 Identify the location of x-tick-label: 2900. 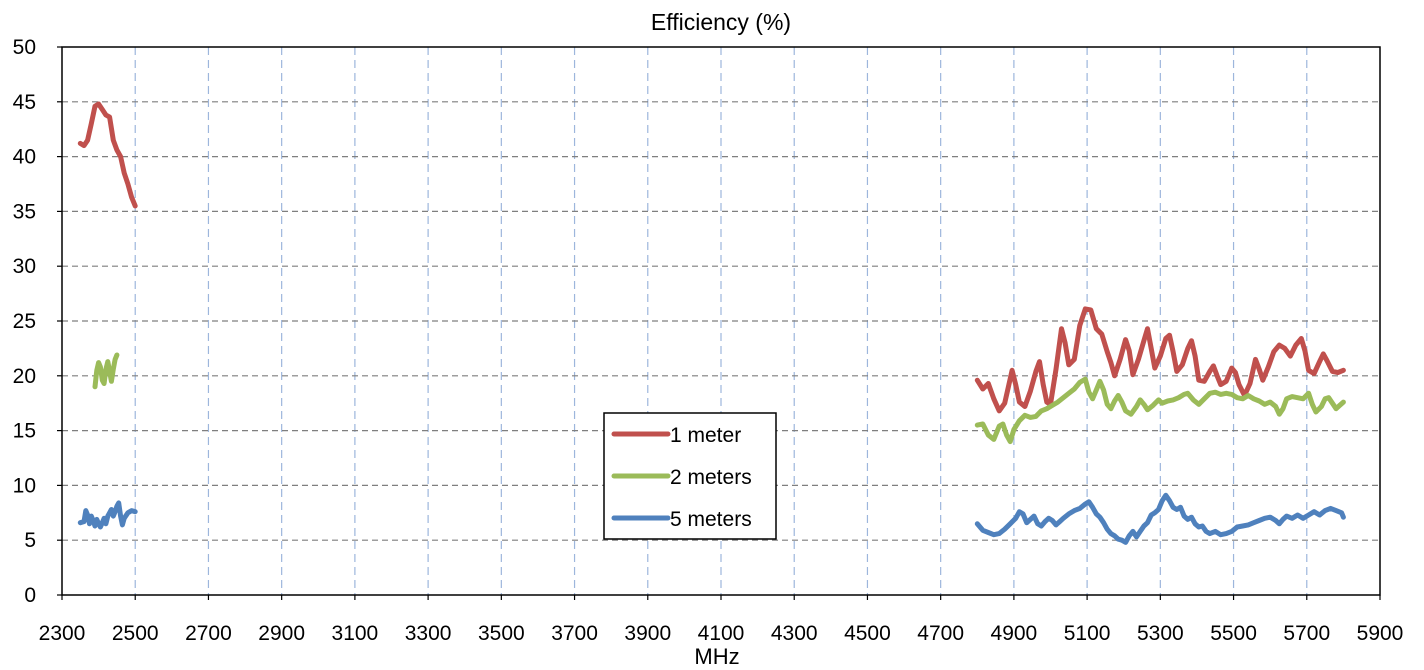
(281, 633).